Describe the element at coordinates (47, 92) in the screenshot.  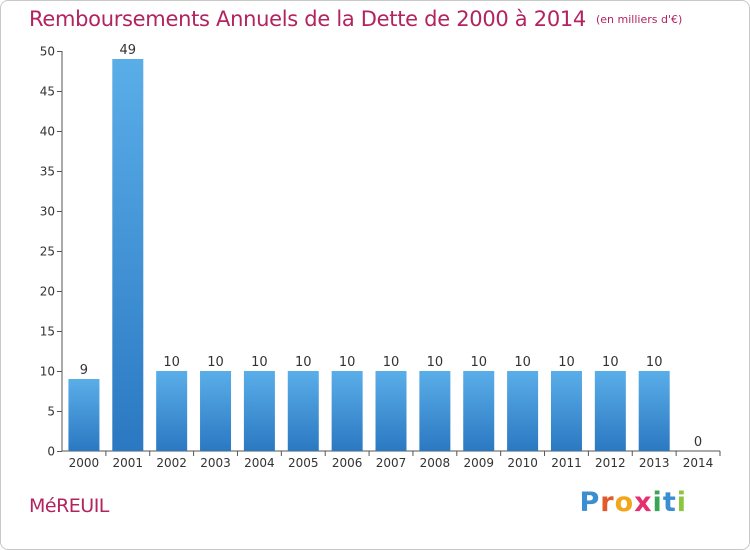
I see `y-tick-label: 45` at that location.